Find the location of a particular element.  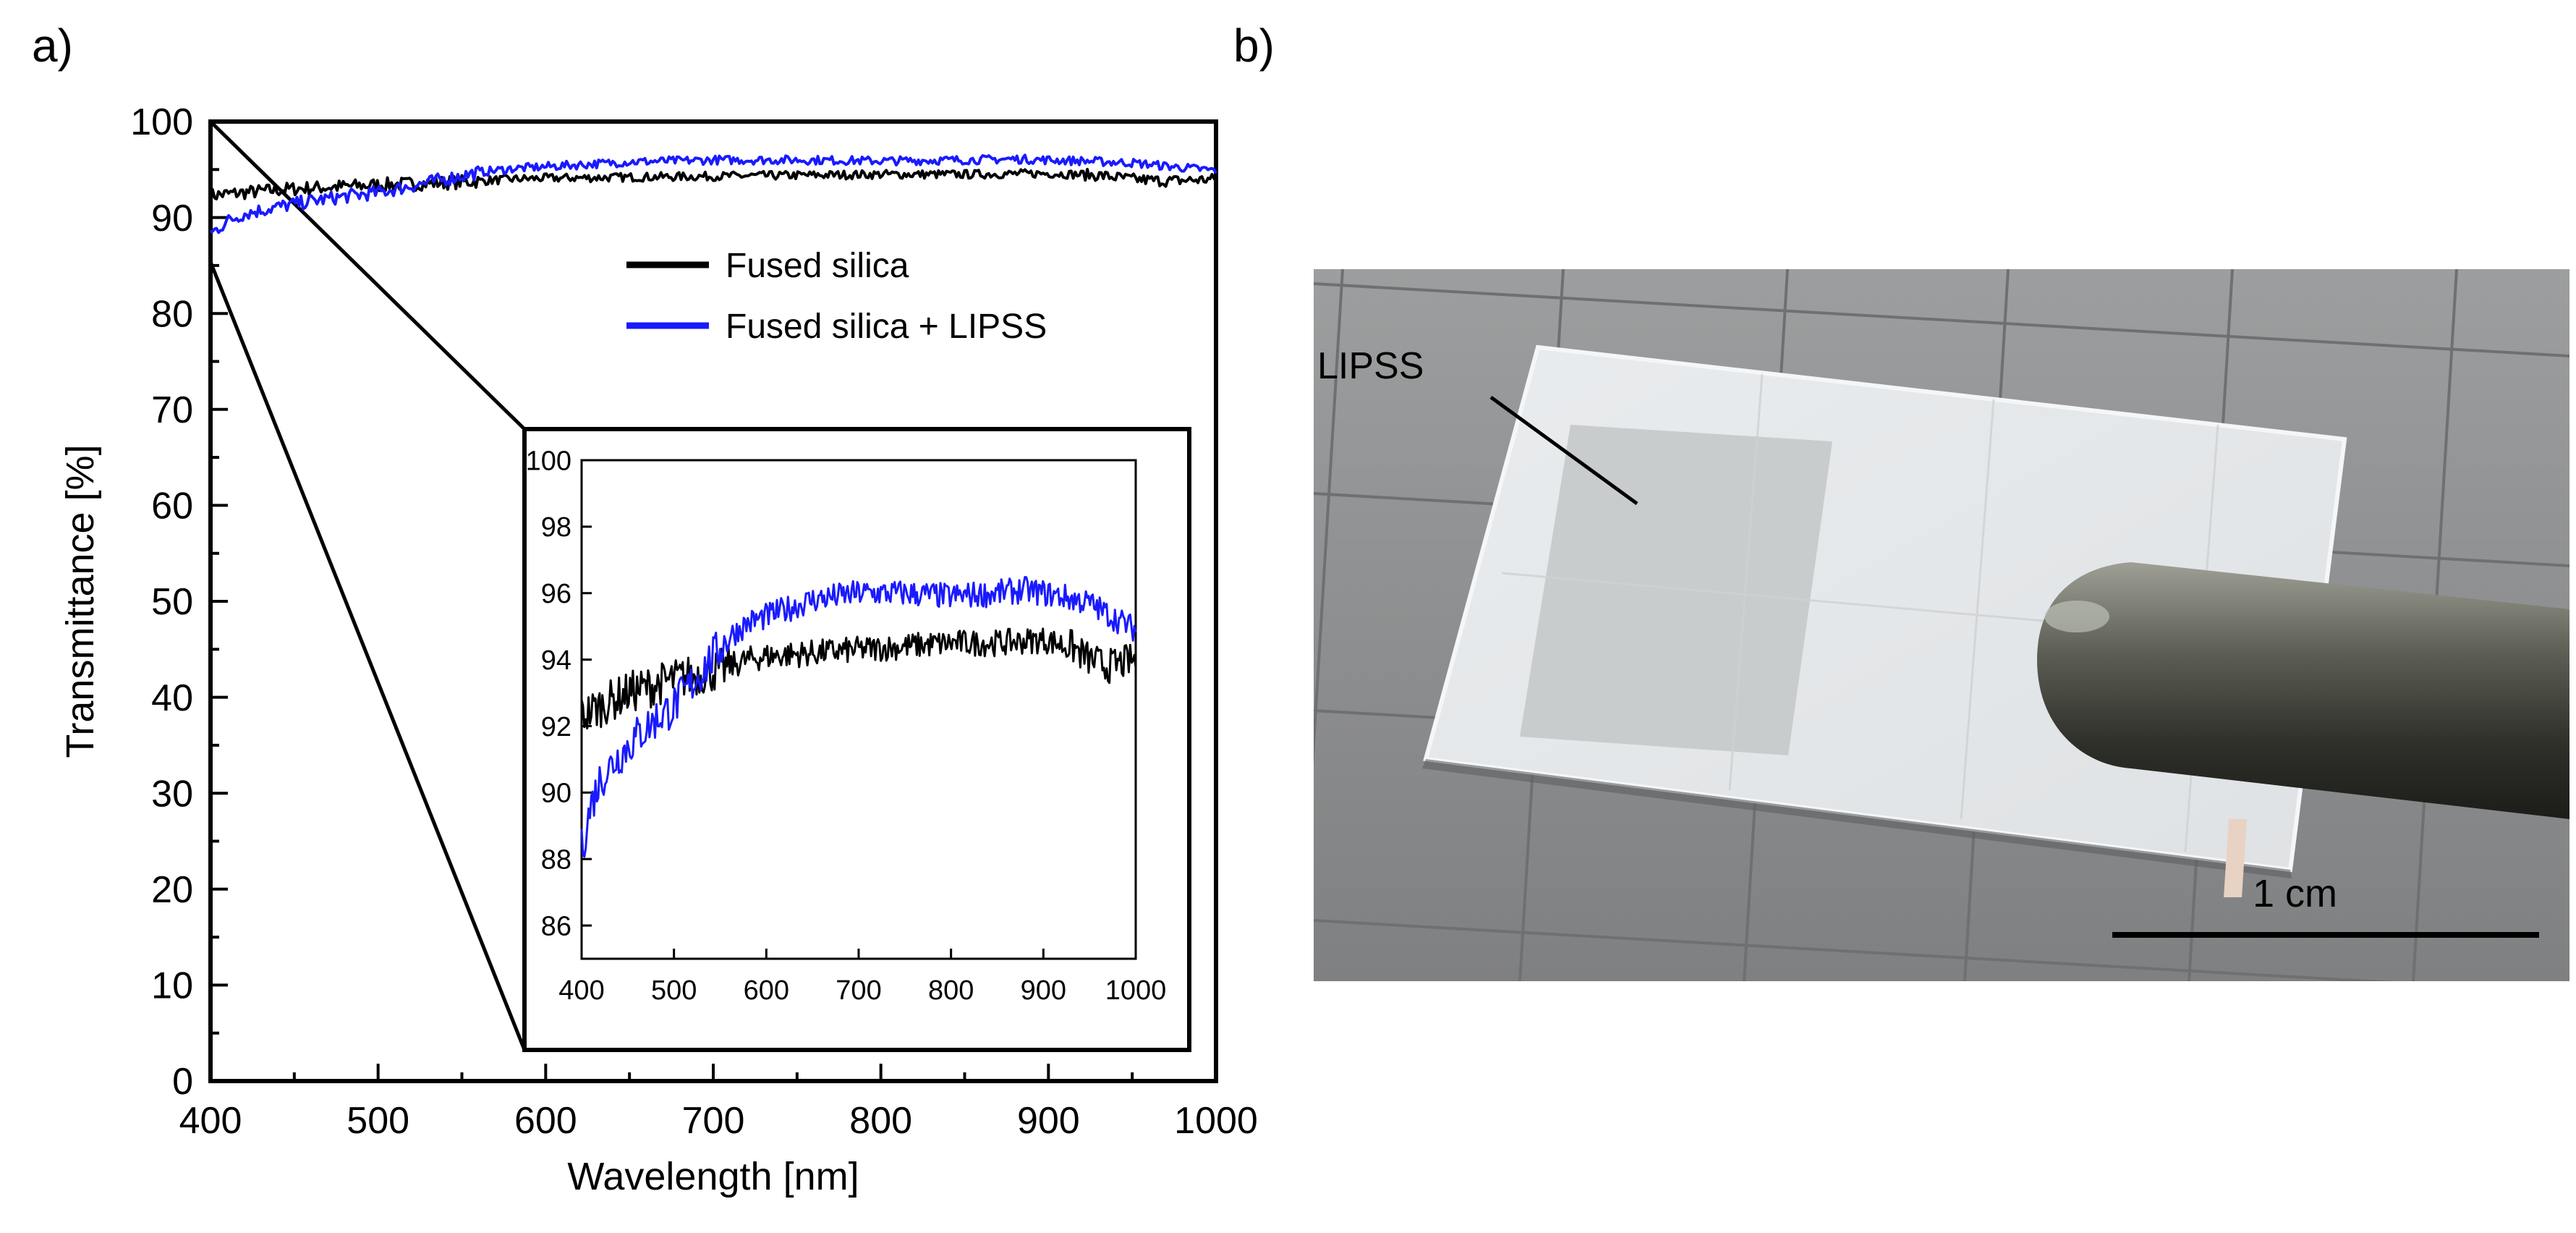

y-tick-label: 10 is located at coordinates (172, 986).